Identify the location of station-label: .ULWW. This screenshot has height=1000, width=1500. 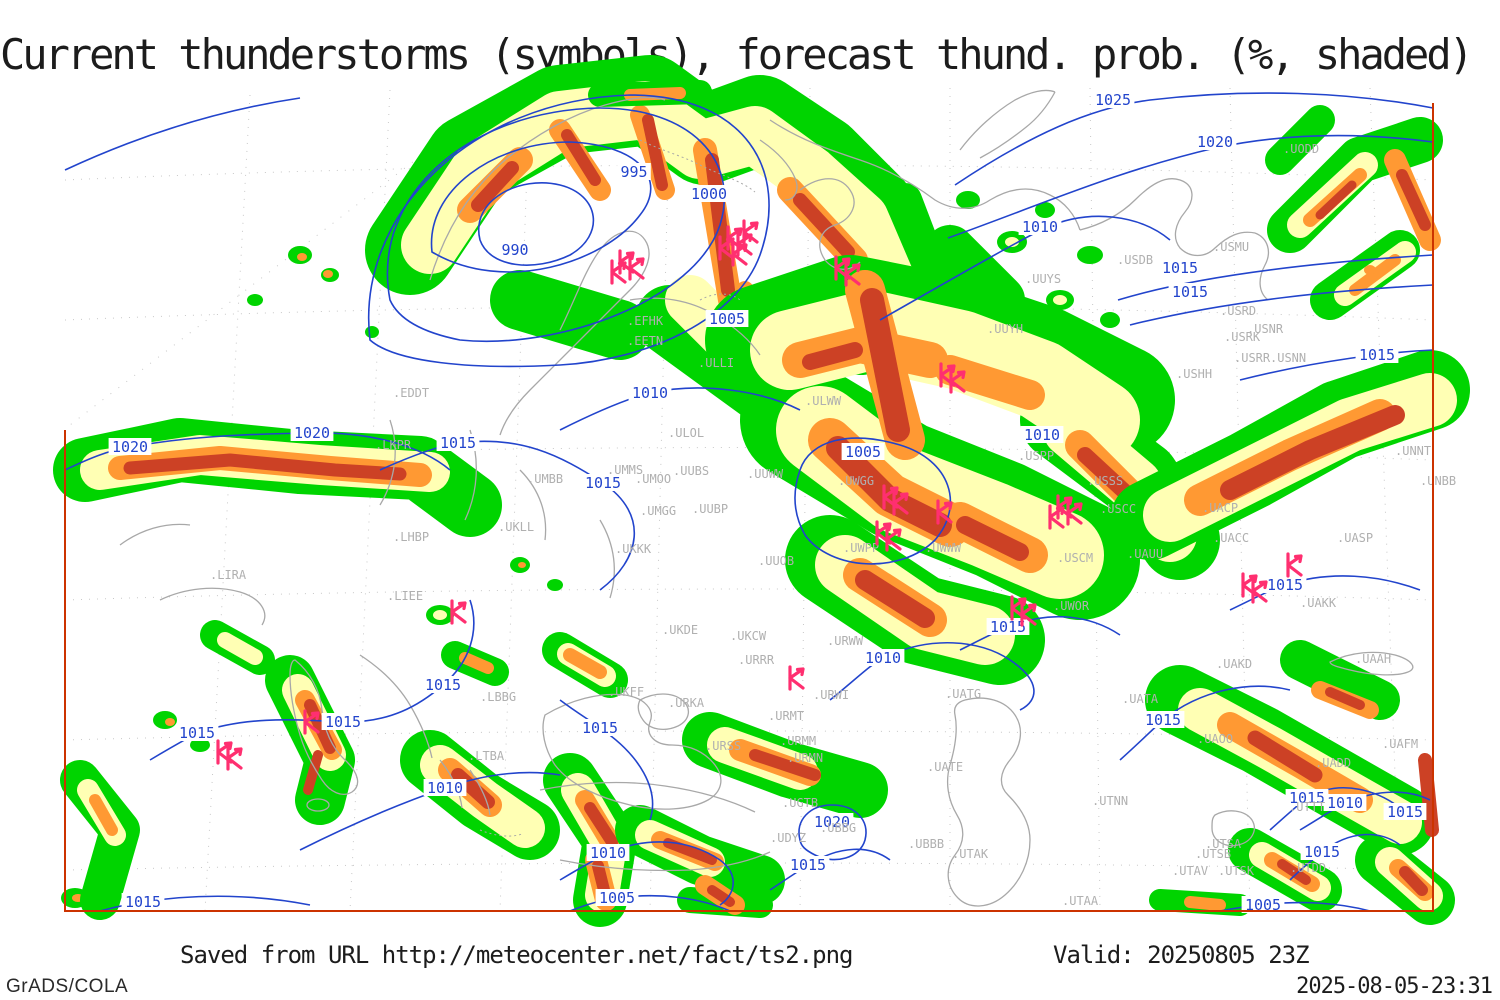
(823, 401).